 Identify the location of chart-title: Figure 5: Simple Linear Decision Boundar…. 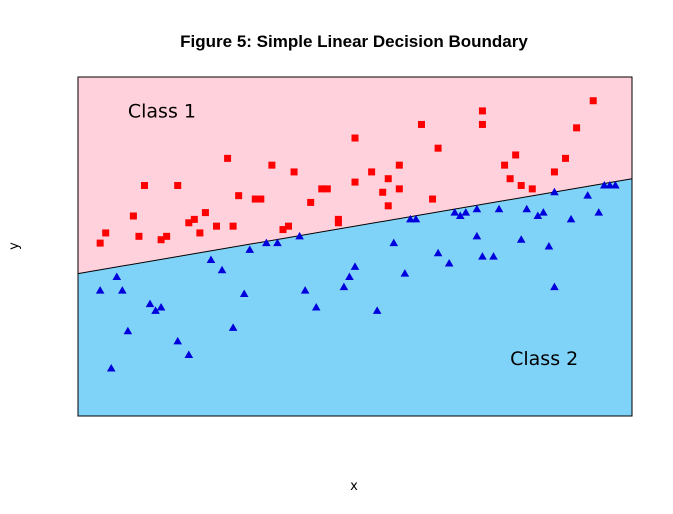
(354, 41).